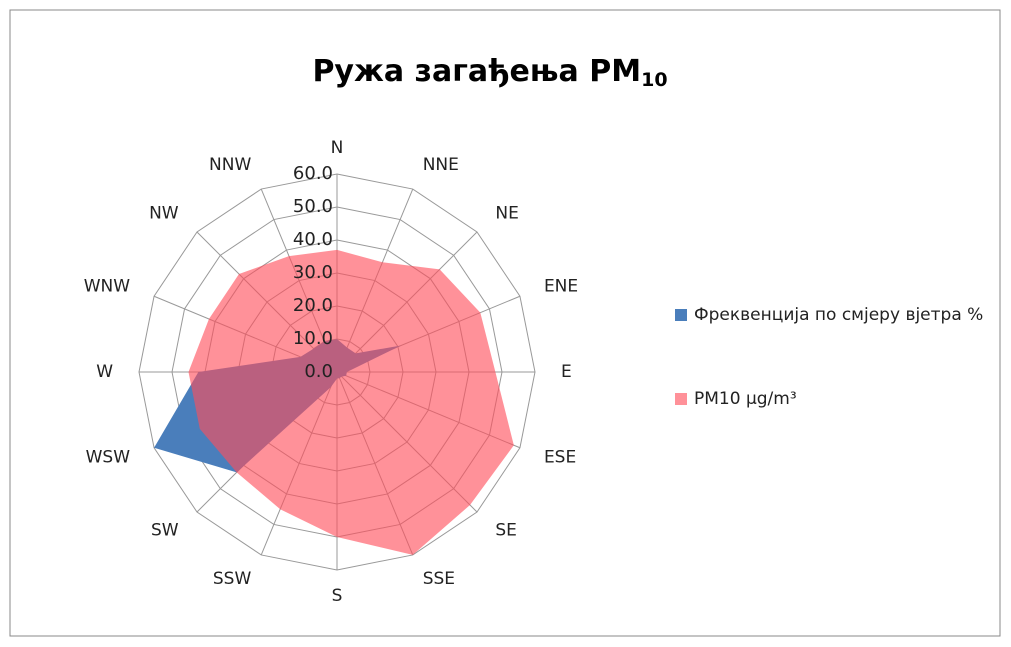  I want to click on category-label: NE, so click(506, 214).